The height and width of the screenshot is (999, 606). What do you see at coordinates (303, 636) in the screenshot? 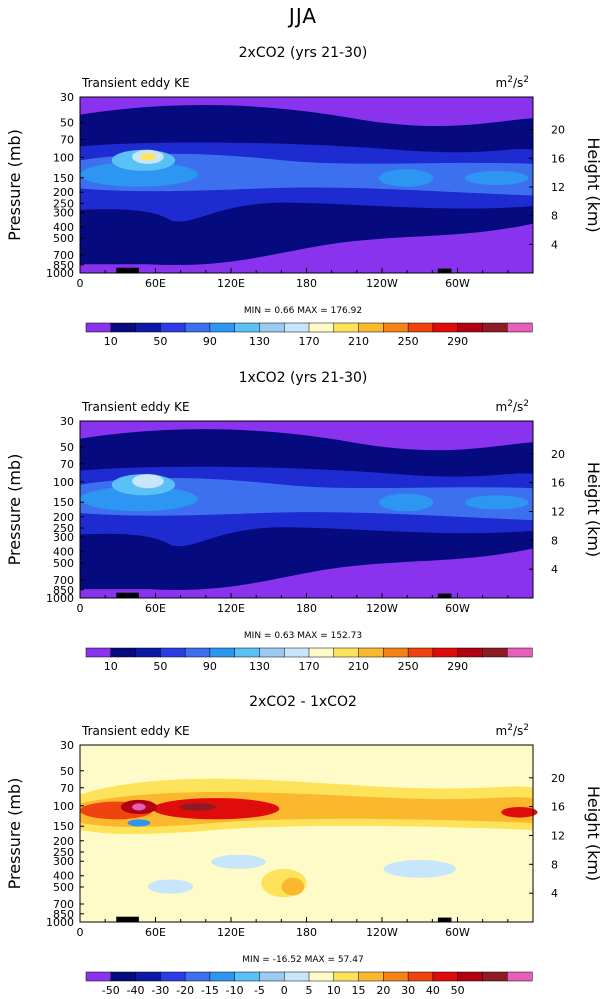
I see `min-max-stats: MIN = 0.63 MAX = 152.73` at bounding box center [303, 636].